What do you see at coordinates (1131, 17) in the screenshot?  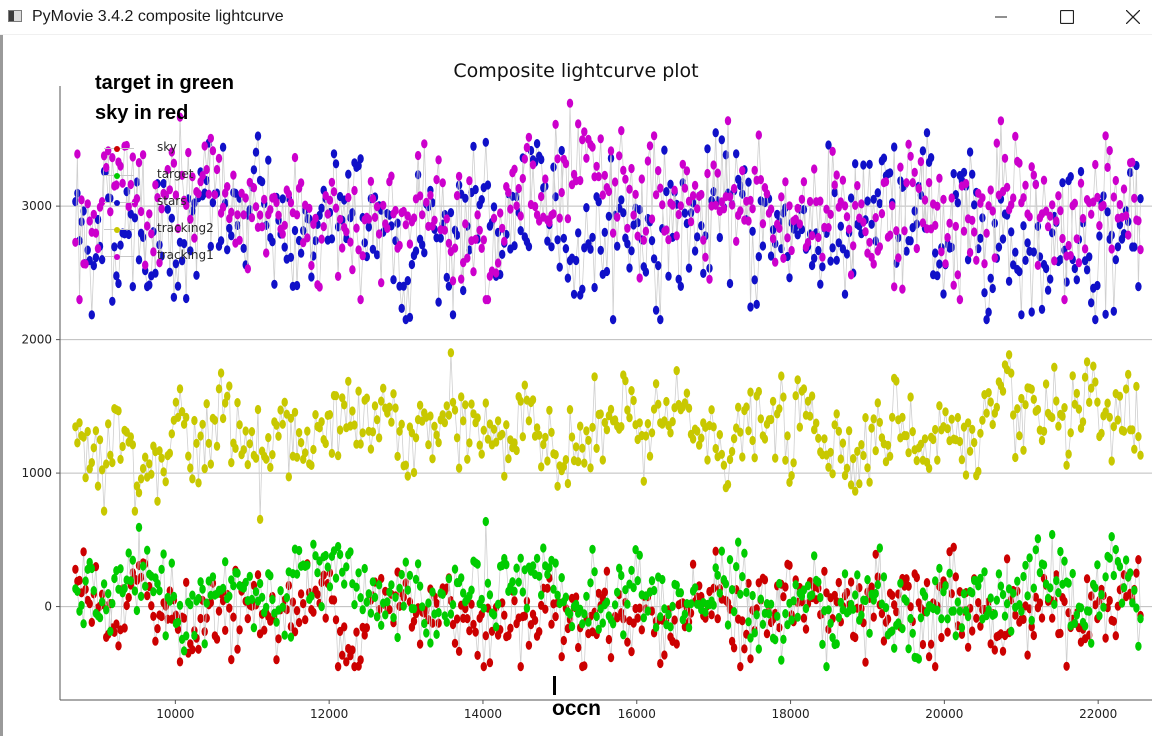 I see `close-button` at bounding box center [1131, 17].